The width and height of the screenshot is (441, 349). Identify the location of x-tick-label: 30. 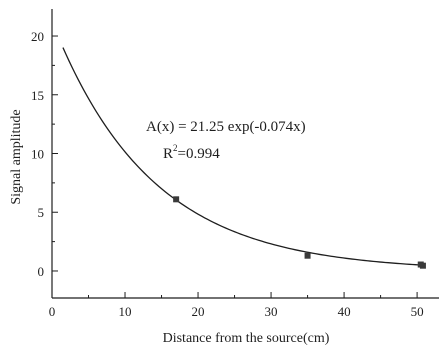
(271, 311).